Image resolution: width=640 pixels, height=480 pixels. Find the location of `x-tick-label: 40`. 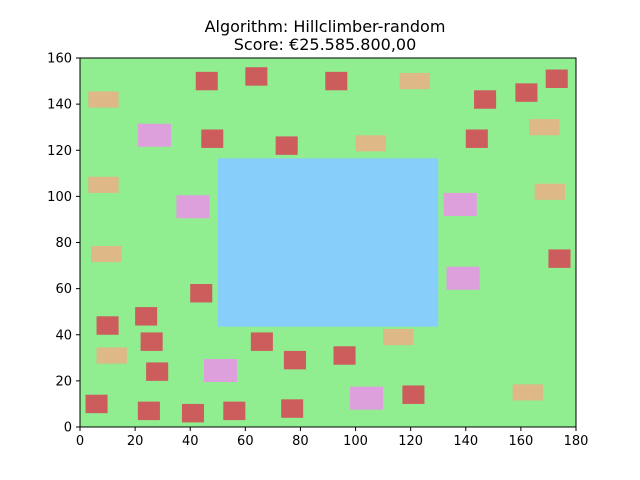

x-tick-label: 40 is located at coordinates (190, 441).